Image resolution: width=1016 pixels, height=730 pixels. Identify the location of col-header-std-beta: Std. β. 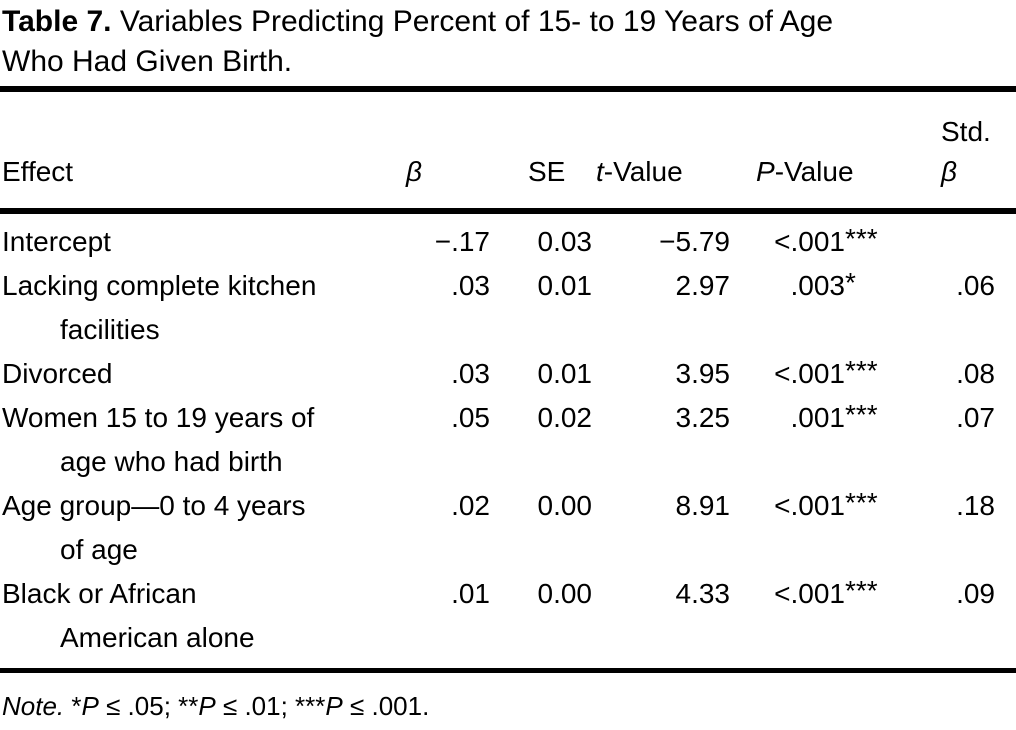
(955, 153).